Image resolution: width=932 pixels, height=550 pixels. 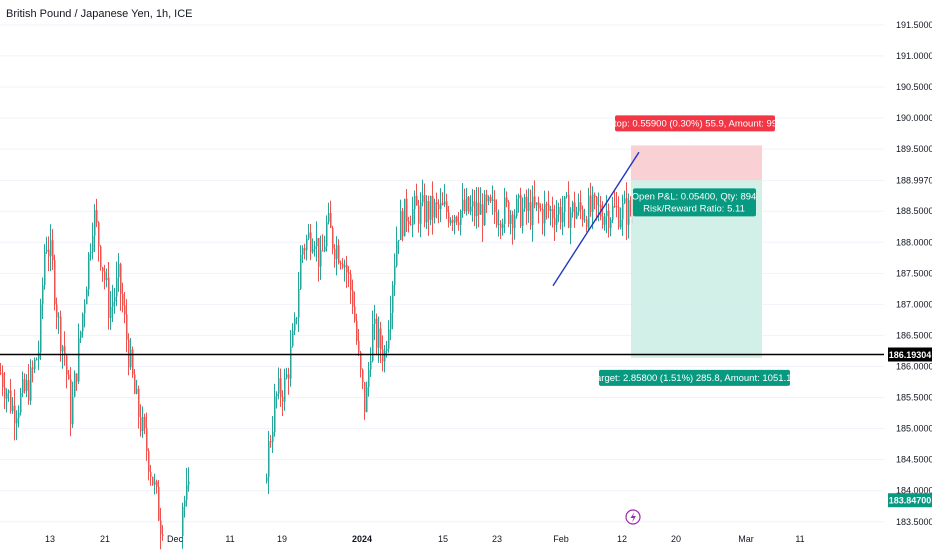 What do you see at coordinates (695, 123) in the screenshot?
I see `stop-label-bg` at bounding box center [695, 123].